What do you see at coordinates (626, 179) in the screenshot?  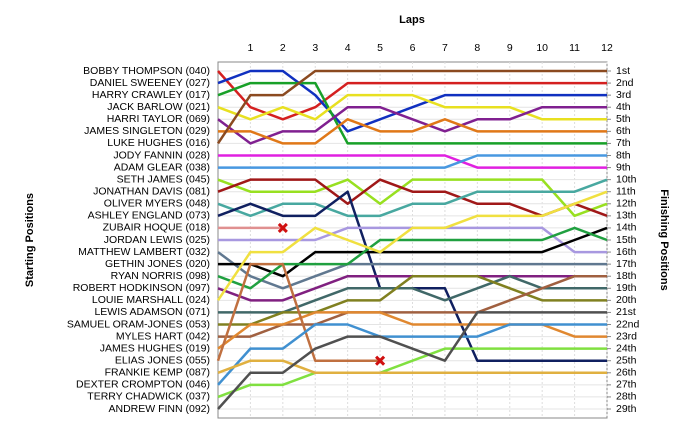 I see `y2-tick-label: 10th` at bounding box center [626, 179].